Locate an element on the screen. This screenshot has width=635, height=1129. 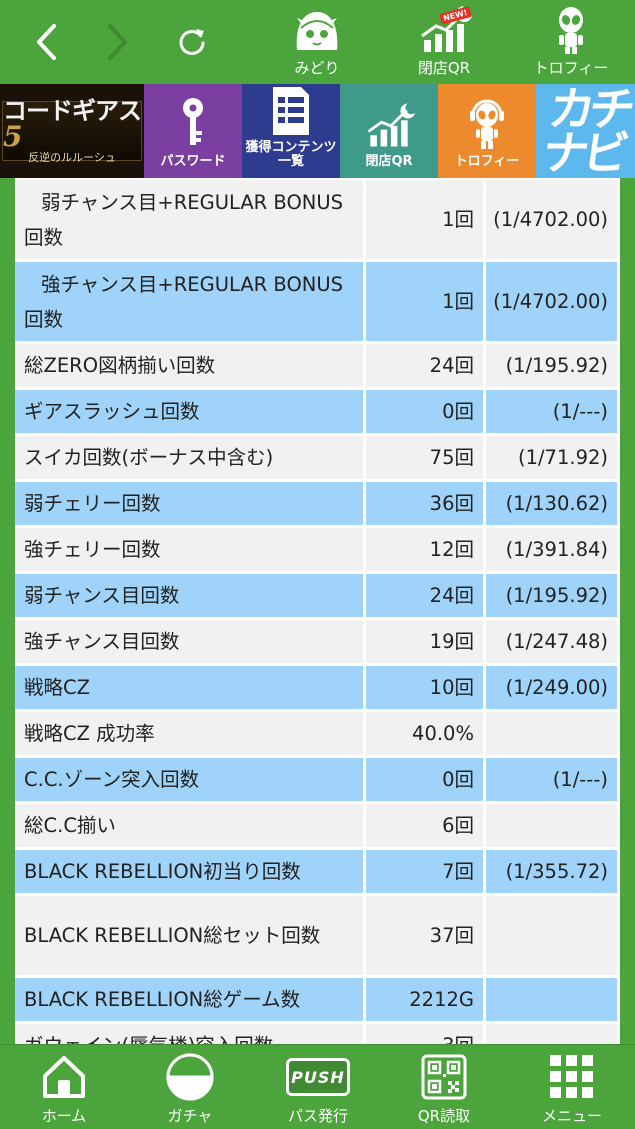
table-row: 総C.C揃い 6回 is located at coordinates (317, 825).